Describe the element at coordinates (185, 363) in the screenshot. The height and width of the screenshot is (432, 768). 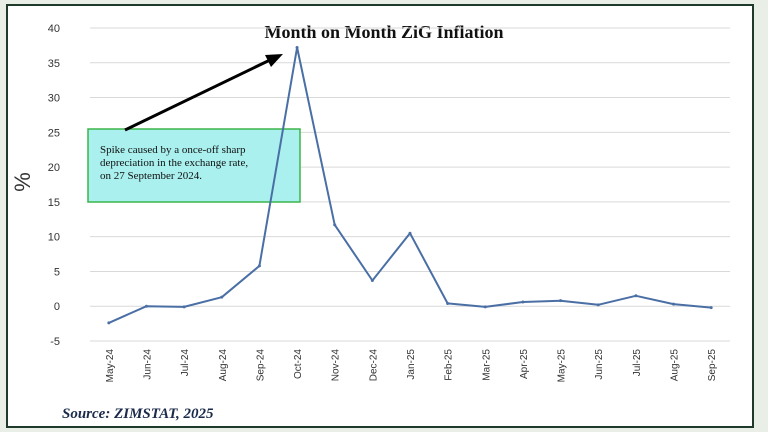
I see `x-tick-label: Jul-24` at that location.